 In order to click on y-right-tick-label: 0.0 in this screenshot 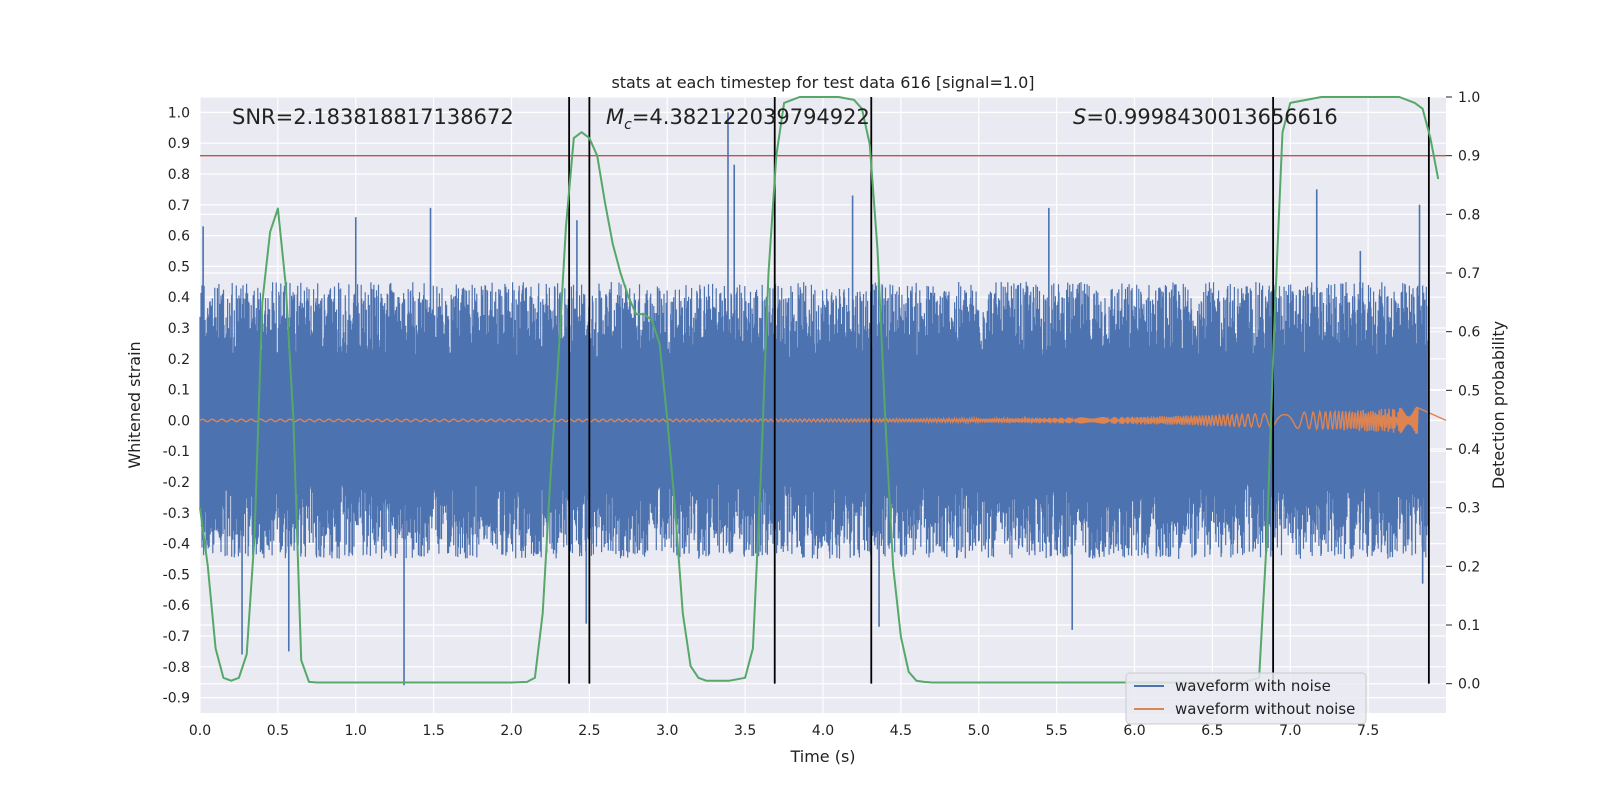, I will do `click(1469, 685)`.